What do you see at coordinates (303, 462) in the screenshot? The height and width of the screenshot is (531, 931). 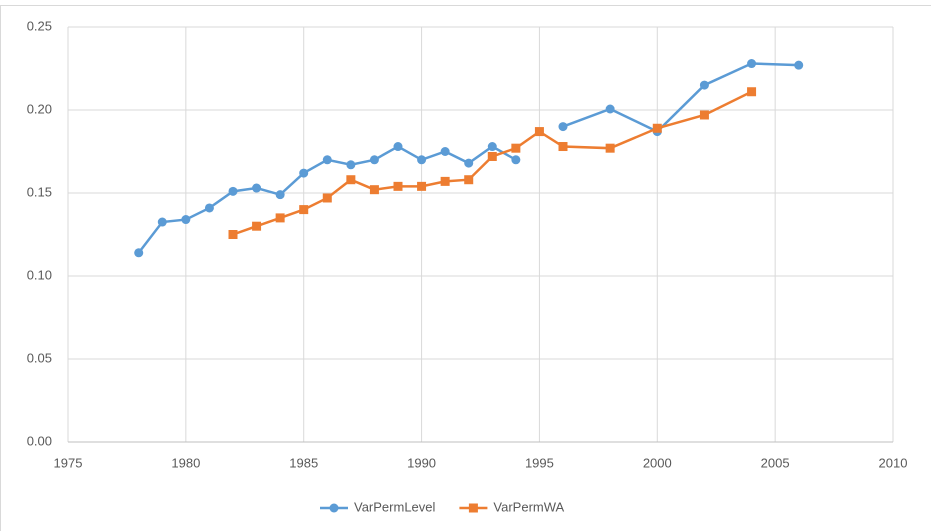 I see `x-tick-label: 1985` at bounding box center [303, 462].